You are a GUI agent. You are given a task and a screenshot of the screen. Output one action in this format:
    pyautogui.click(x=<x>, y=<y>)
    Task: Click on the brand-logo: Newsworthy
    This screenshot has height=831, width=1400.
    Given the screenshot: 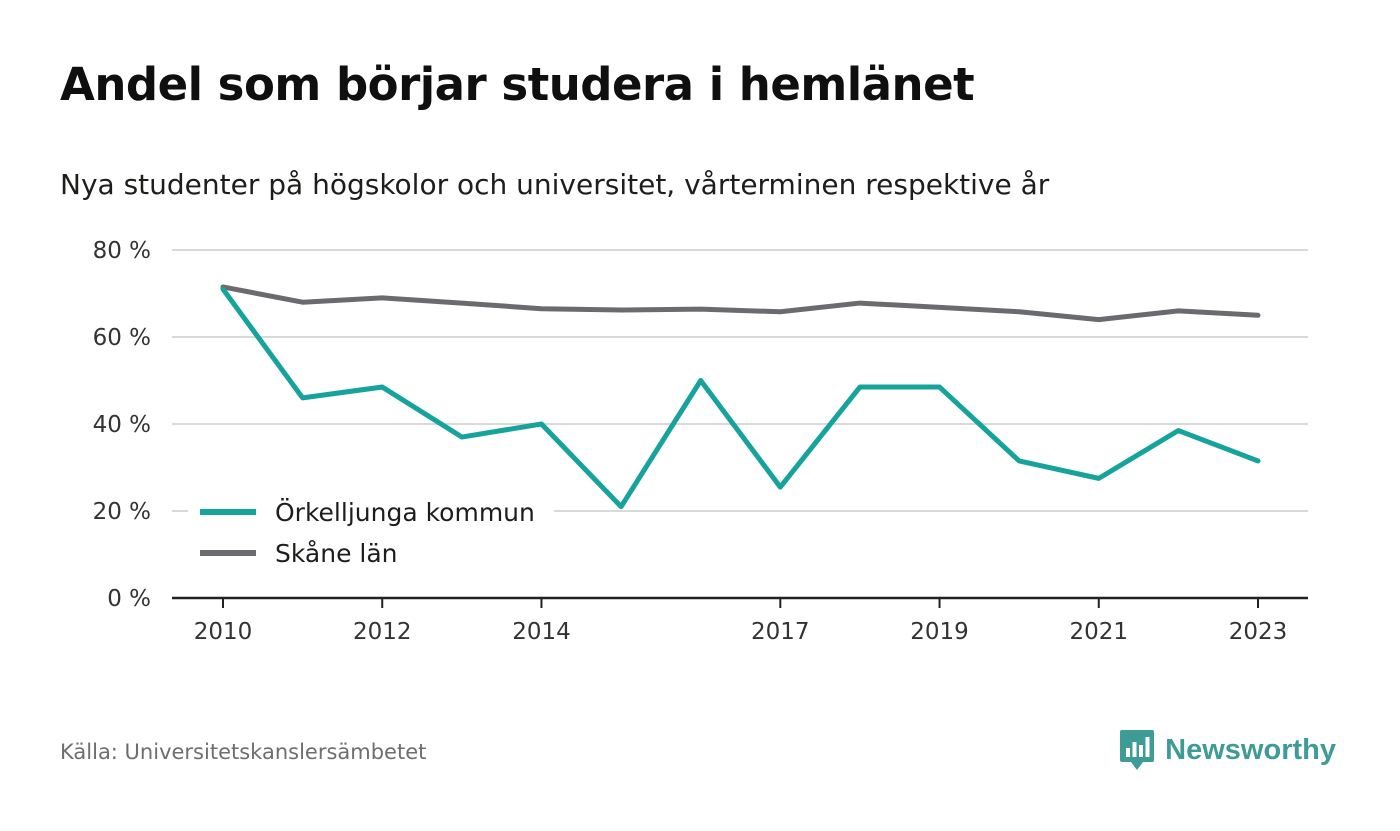 What is the action you would take?
    pyautogui.click(x=1227, y=750)
    